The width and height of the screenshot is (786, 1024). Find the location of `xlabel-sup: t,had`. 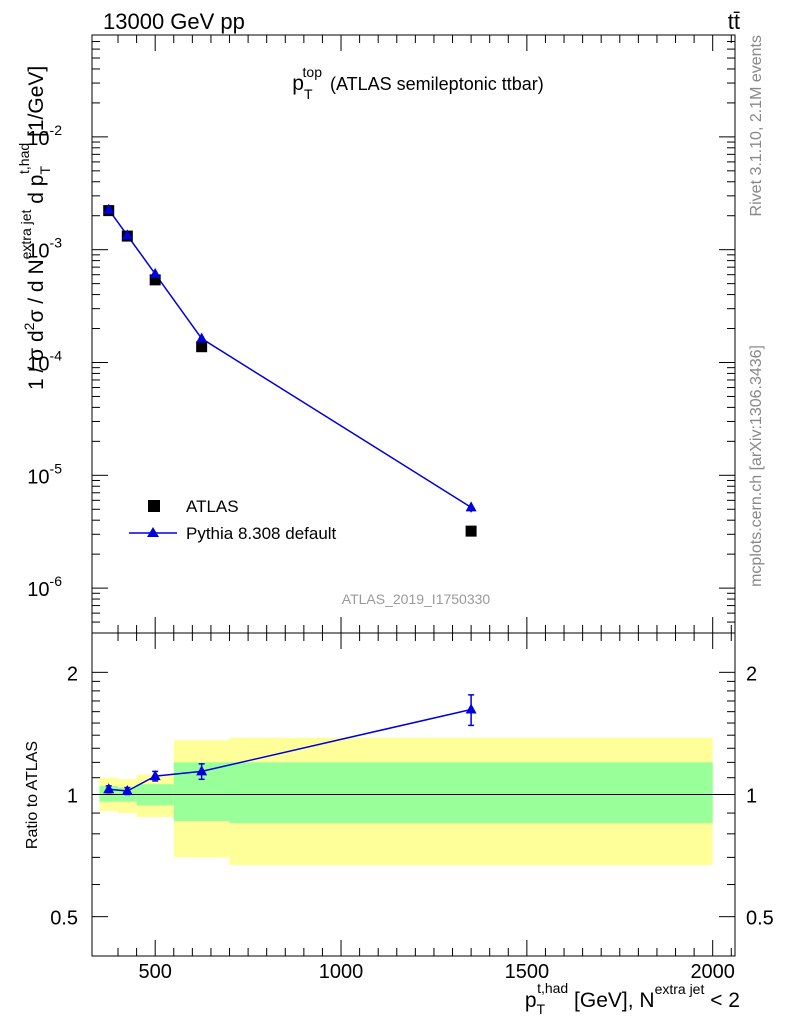

xlabel-sup: t,had is located at coordinates (552, 988).